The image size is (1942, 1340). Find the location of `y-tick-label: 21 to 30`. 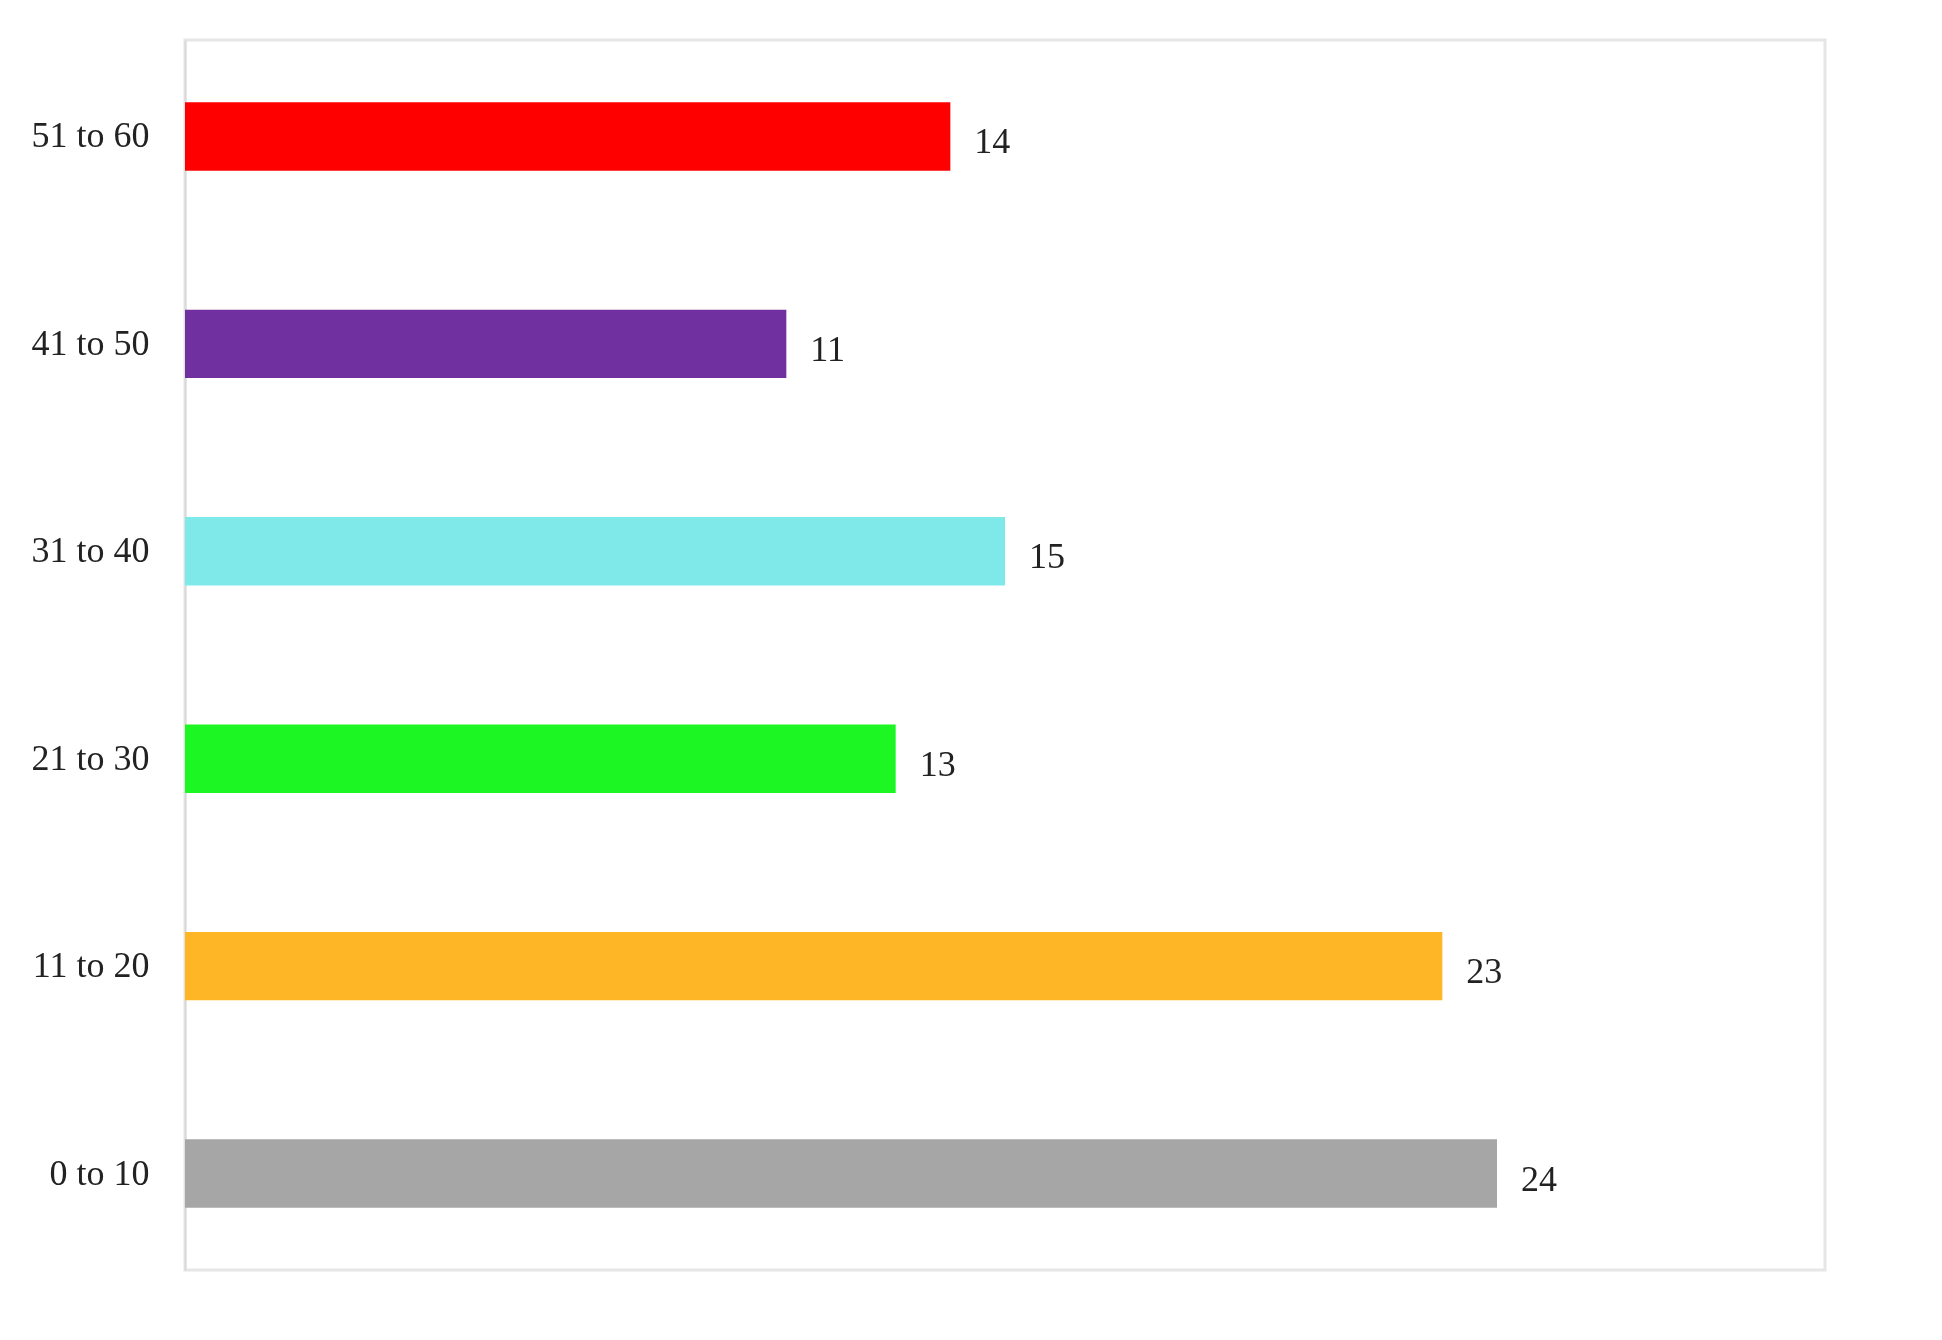

y-tick-label: 21 to 30 is located at coordinates (90, 757).